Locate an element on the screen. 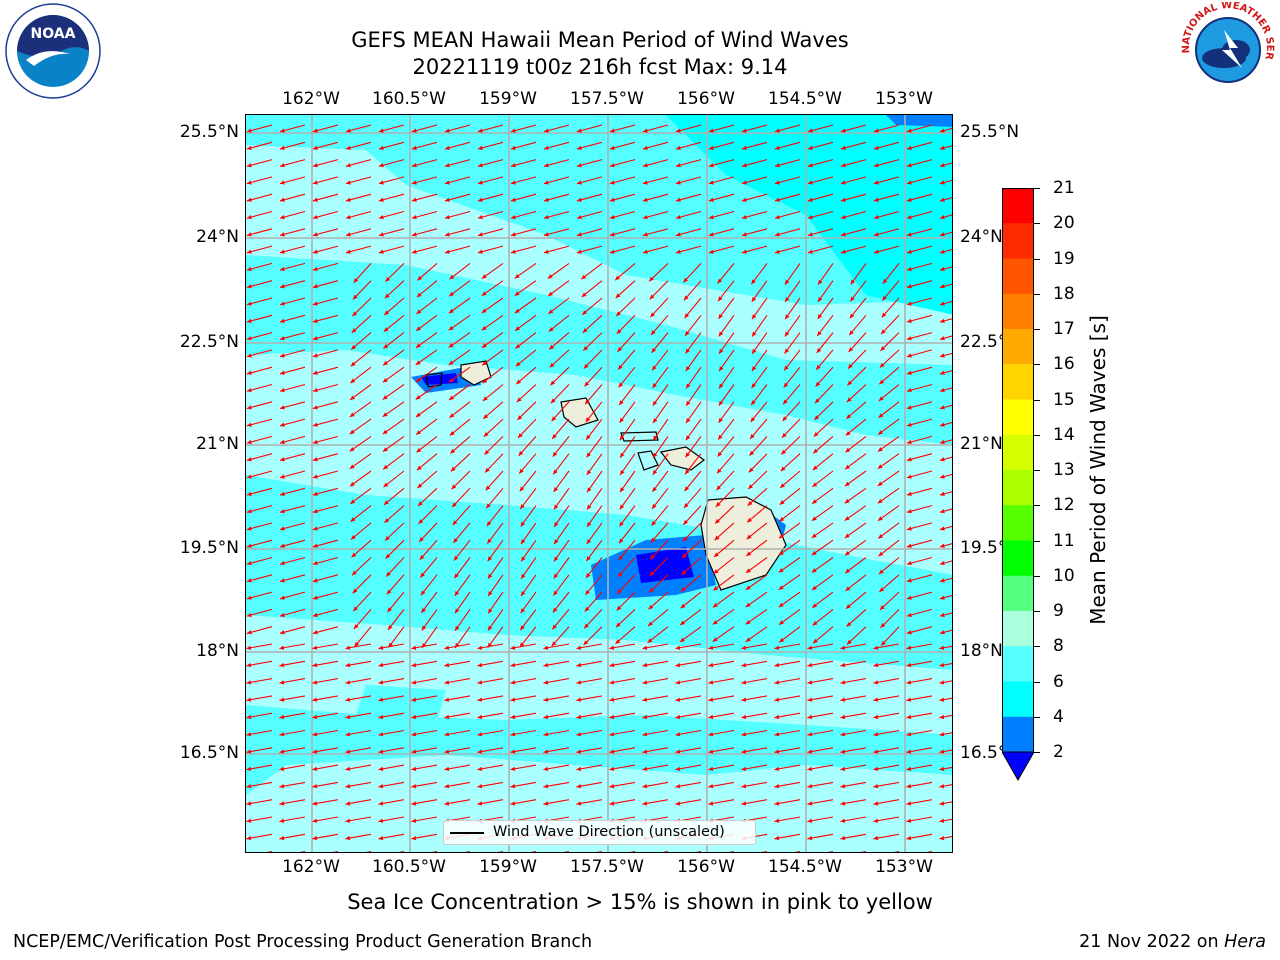 The height and width of the screenshot is (960, 1280). colorbar-tick-label: 8 is located at coordinates (1058, 646).